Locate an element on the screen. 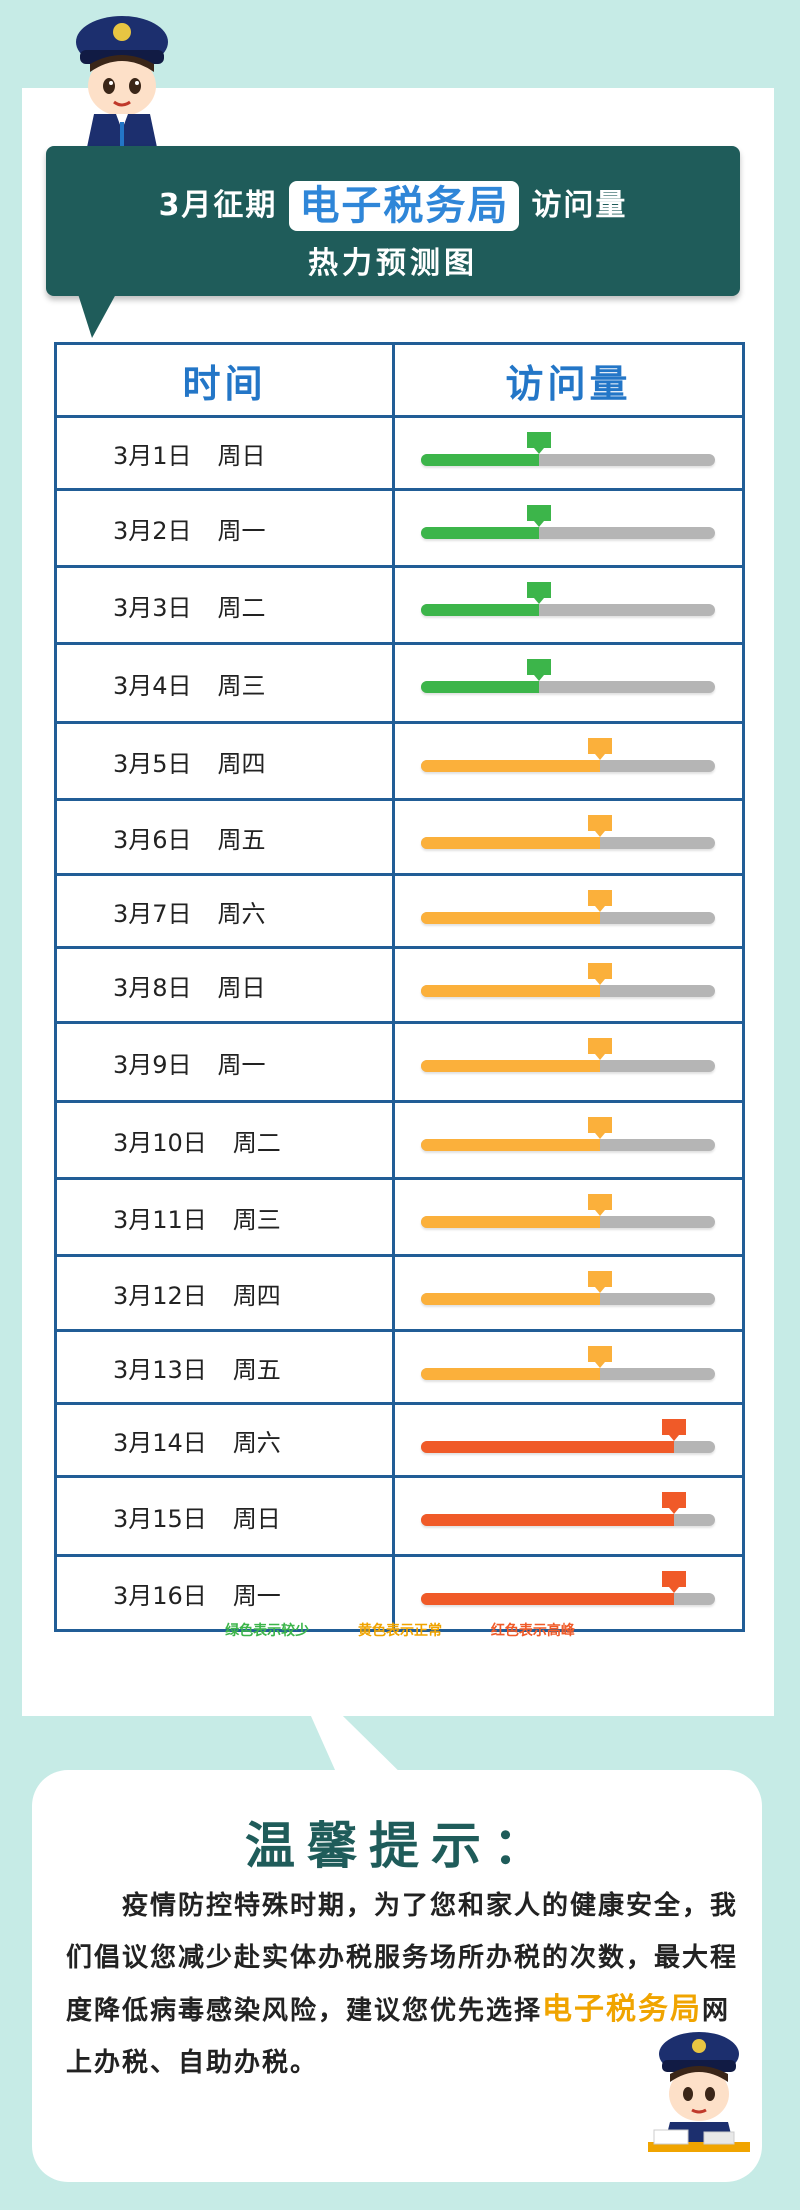  table-row: 3月9日 周一 is located at coordinates (399, 1062).